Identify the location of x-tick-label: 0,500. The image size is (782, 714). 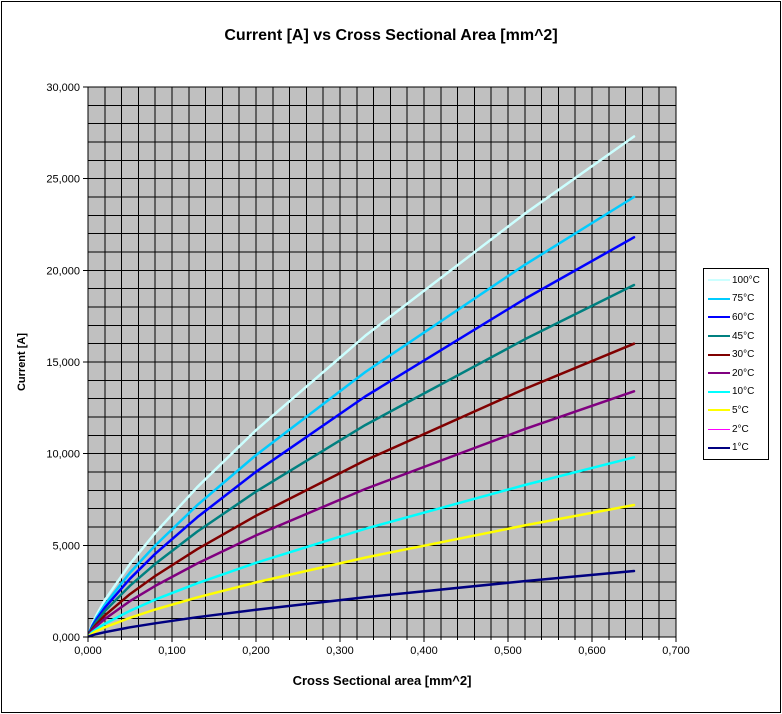
(508, 651).